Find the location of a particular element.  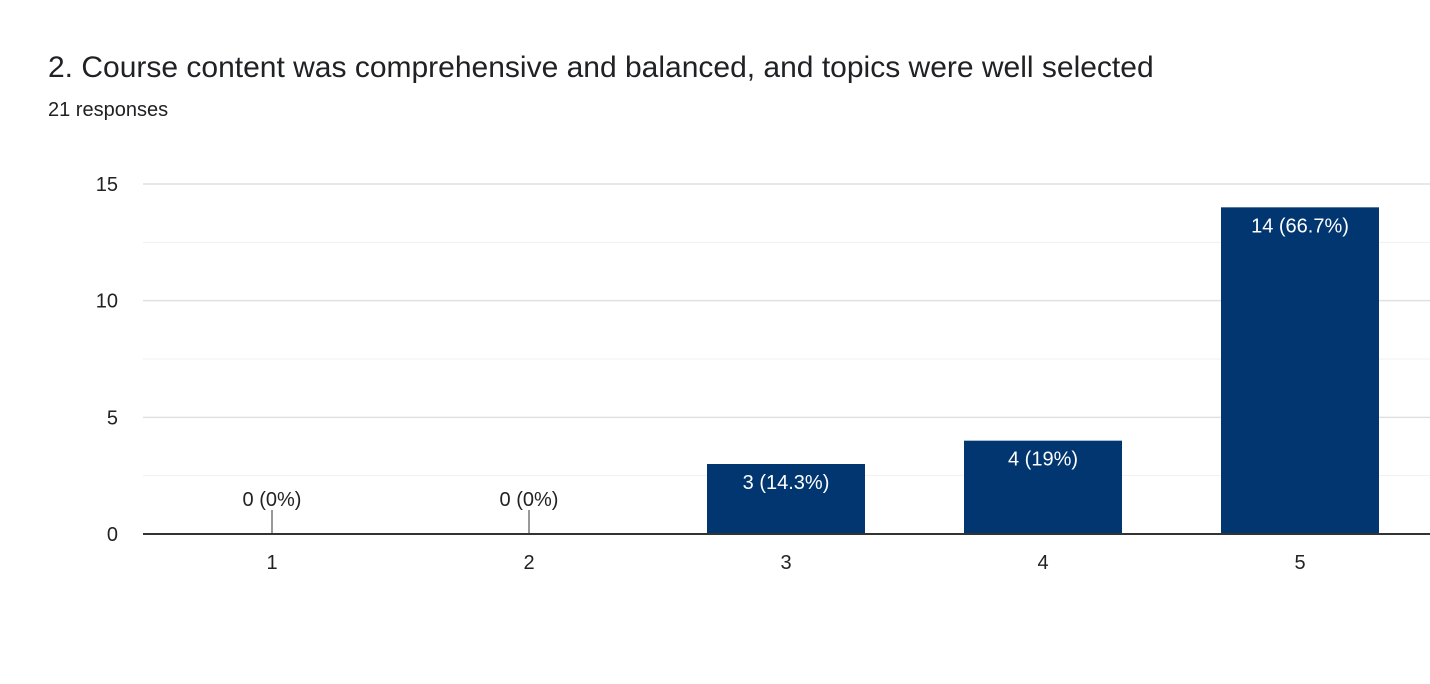

y-axis-ticks: 0 5 10 15 is located at coordinates (107, 360).